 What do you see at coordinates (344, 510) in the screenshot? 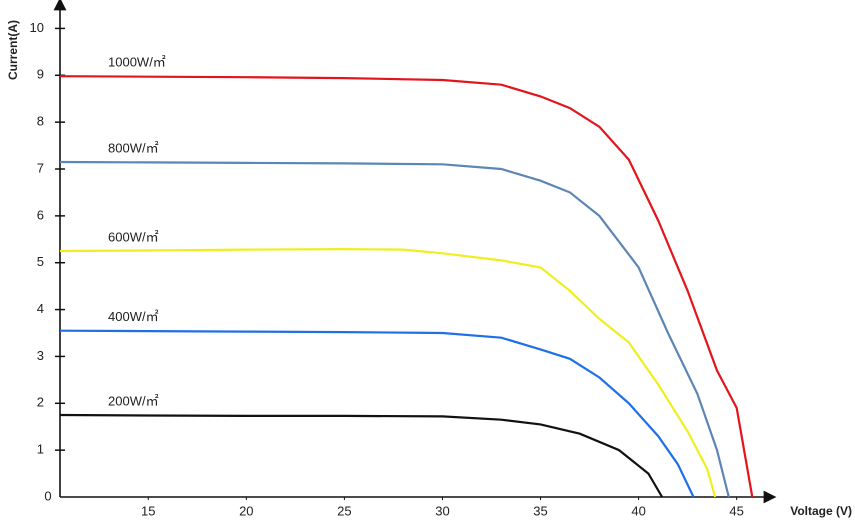
I see `x-tick-label: 25` at bounding box center [344, 510].